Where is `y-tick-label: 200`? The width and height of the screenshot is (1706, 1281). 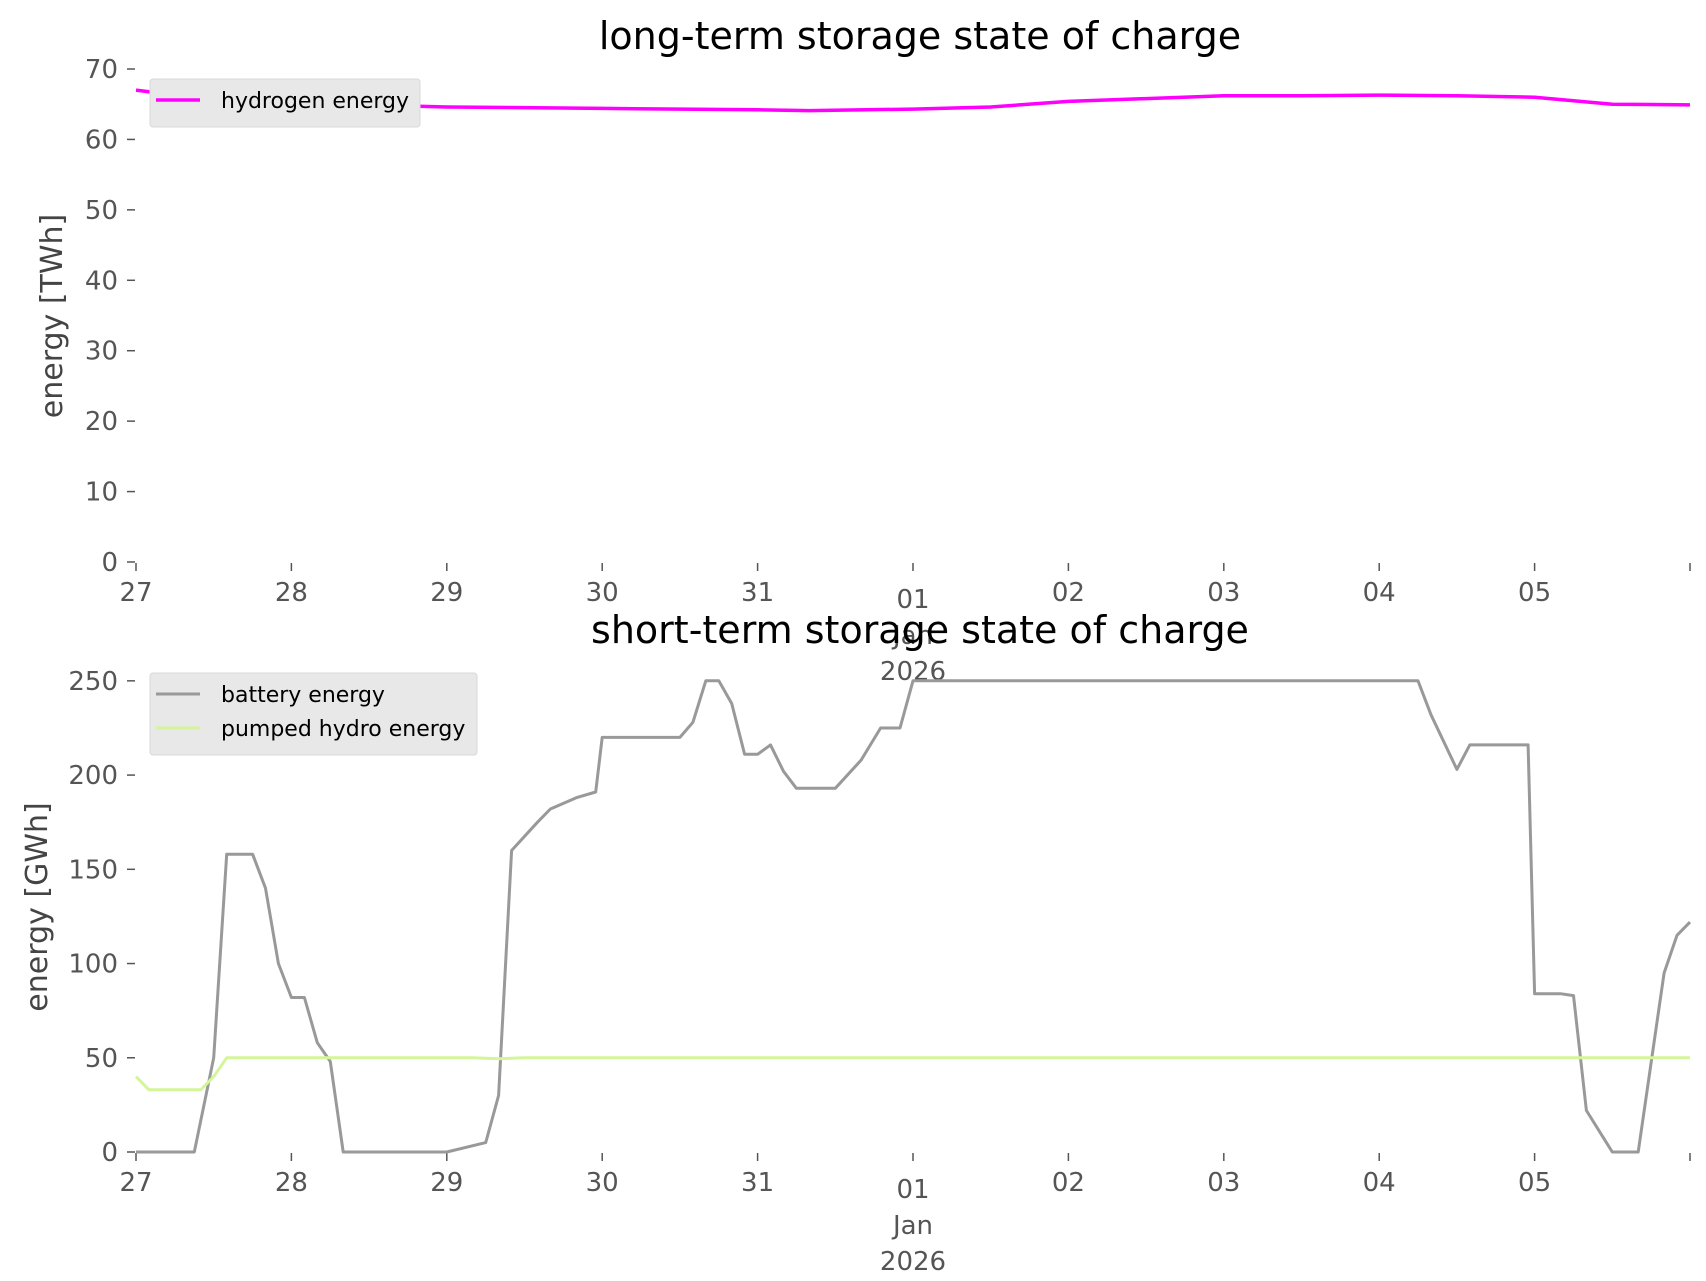
y-tick-label: 200 is located at coordinates (93, 776).